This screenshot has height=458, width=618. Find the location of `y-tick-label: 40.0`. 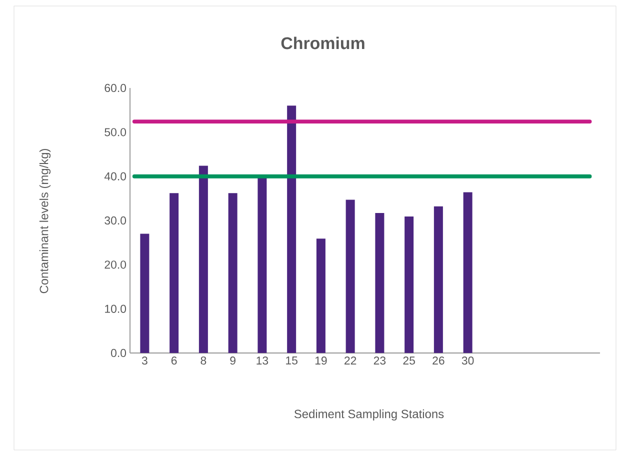

y-tick-label: 40.0 is located at coordinates (115, 176).